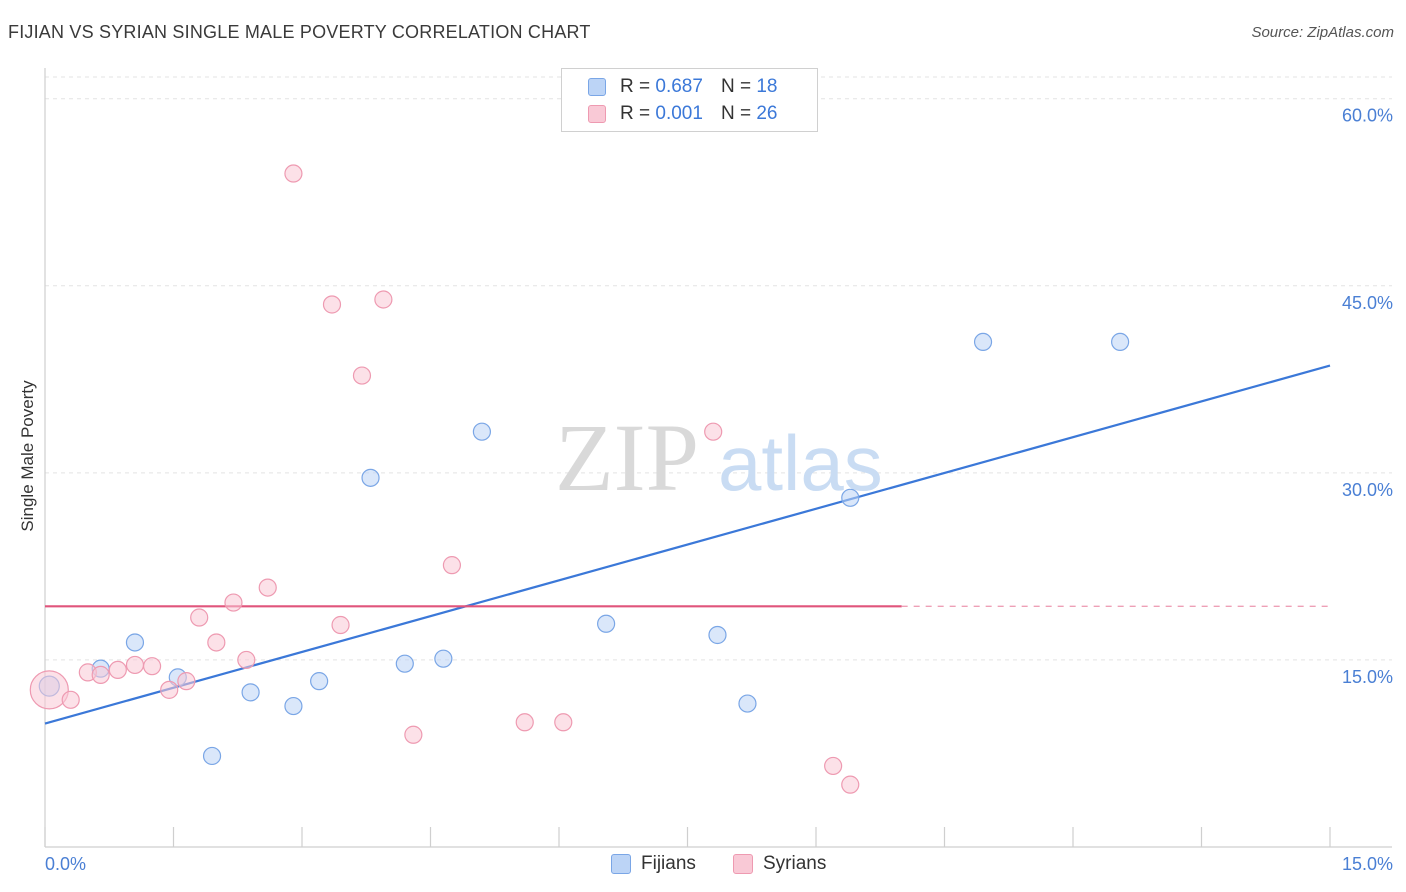 The width and height of the screenshot is (1406, 892). Describe the element at coordinates (65, 864) in the screenshot. I see `x-tick-label: 0.0%` at that location.